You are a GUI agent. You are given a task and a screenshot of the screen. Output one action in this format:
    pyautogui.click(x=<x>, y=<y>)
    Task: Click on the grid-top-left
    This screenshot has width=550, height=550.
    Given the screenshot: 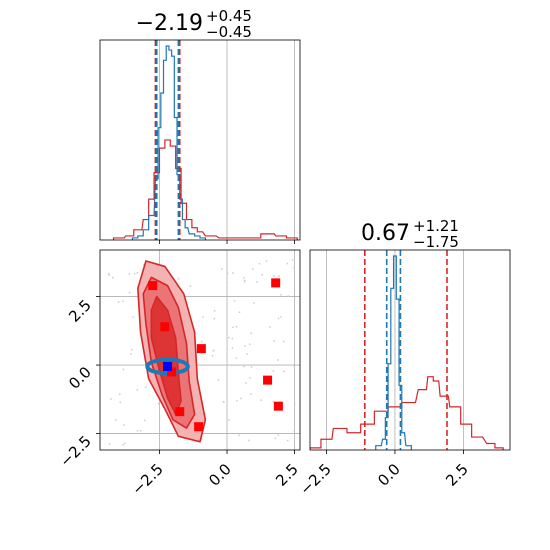 What is the action you would take?
    pyautogui.click(x=227, y=140)
    